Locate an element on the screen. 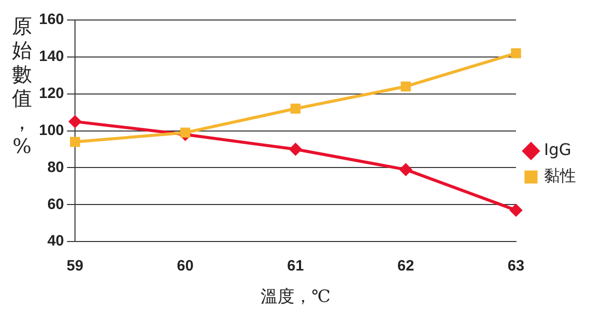 The image size is (600, 320). y-tick-label: 120 is located at coordinates (51, 93).